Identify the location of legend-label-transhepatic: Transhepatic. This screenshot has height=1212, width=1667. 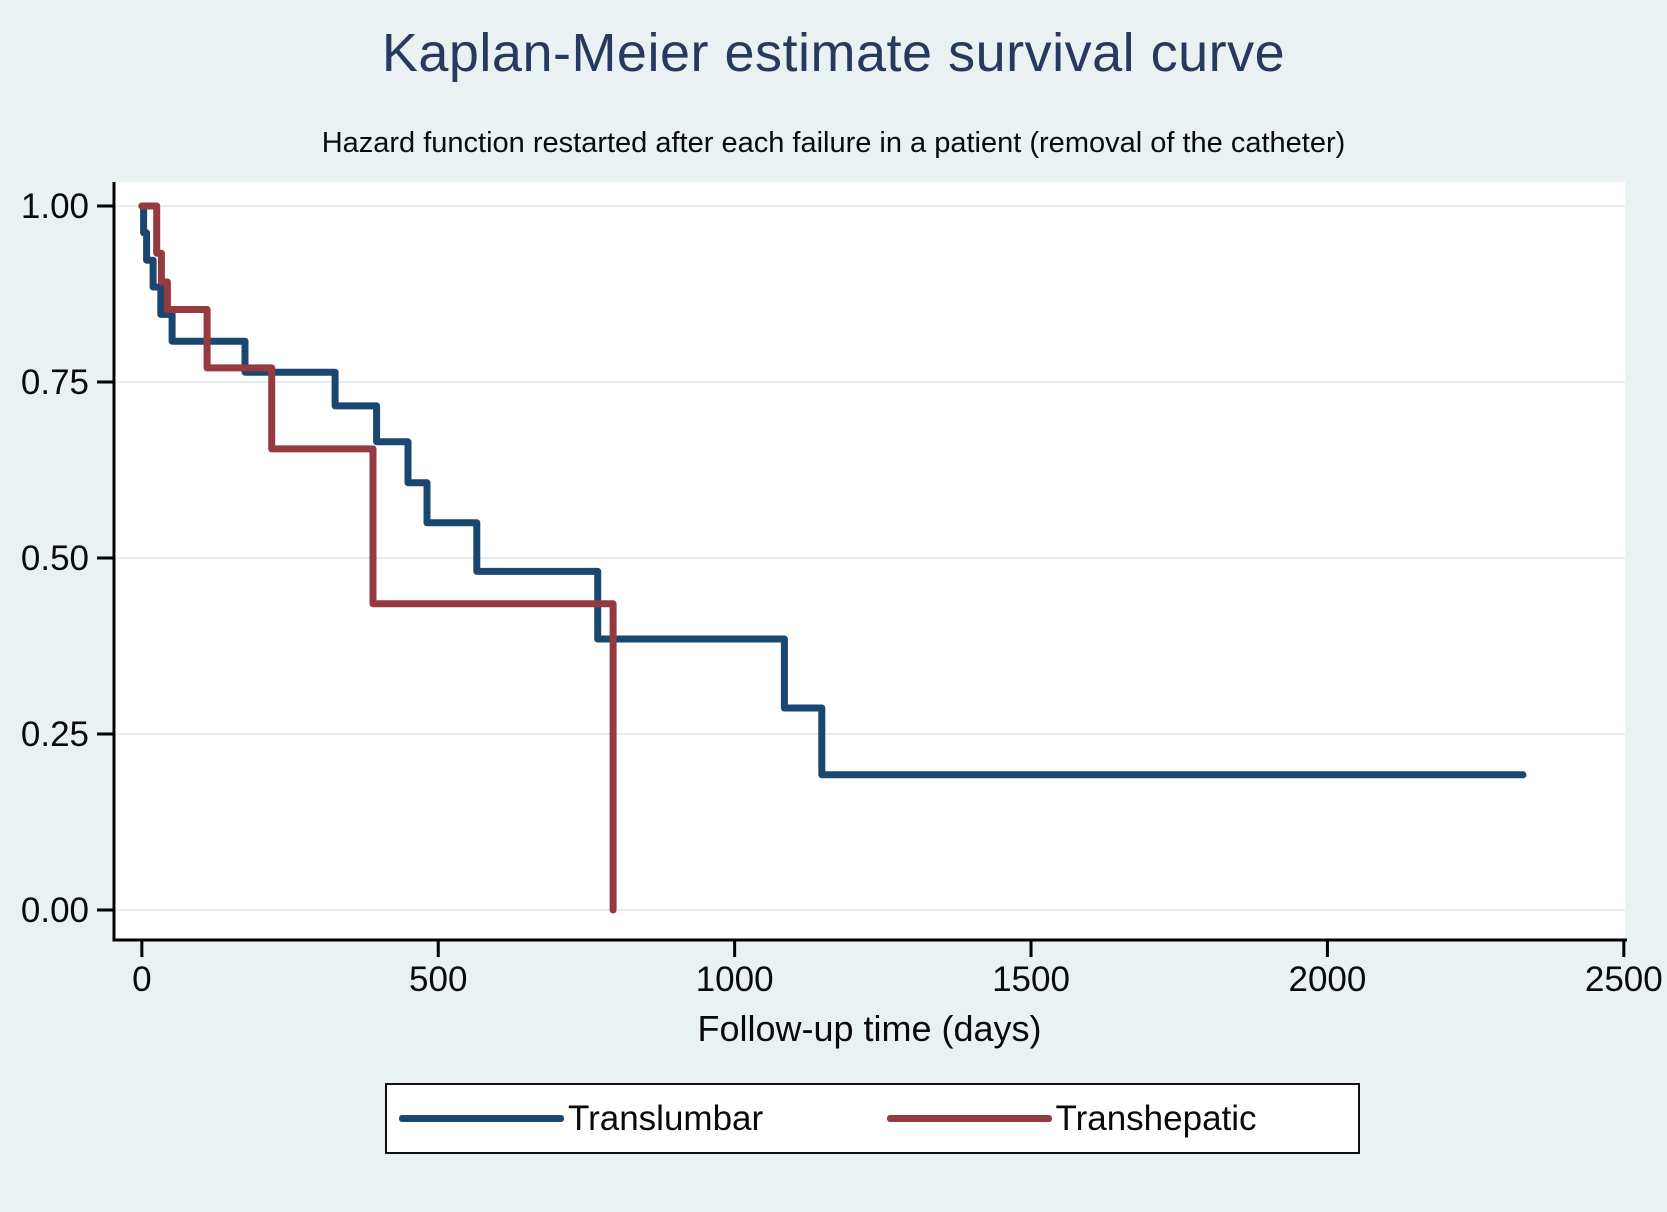
(1156, 1118).